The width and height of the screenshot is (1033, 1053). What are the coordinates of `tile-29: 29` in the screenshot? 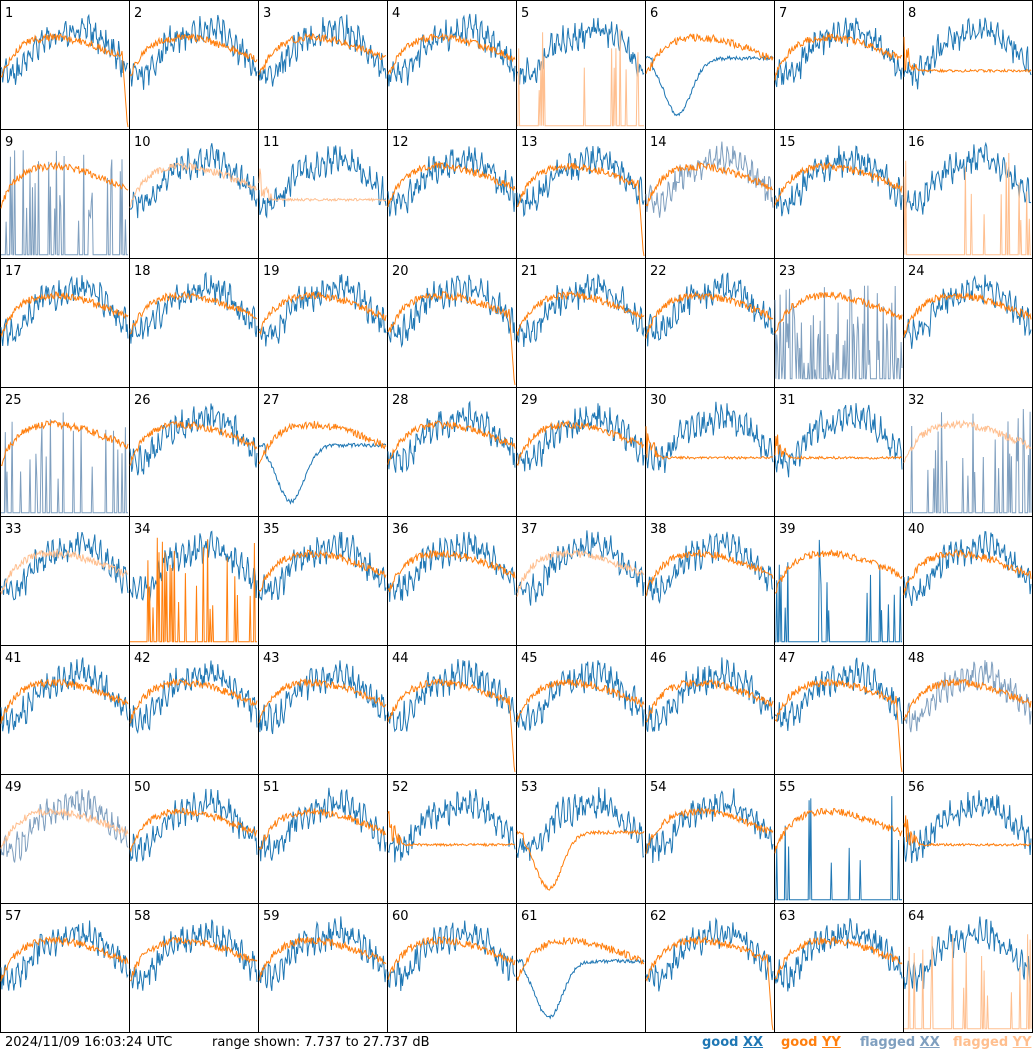 It's located at (581, 452).